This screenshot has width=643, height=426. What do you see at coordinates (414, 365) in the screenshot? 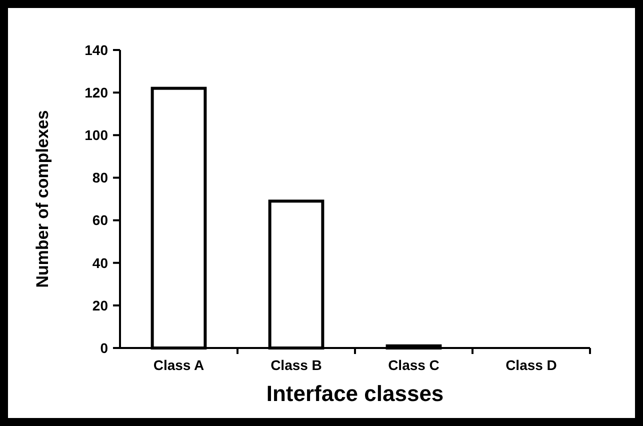
I see `x-tick-label: Class C` at bounding box center [414, 365].